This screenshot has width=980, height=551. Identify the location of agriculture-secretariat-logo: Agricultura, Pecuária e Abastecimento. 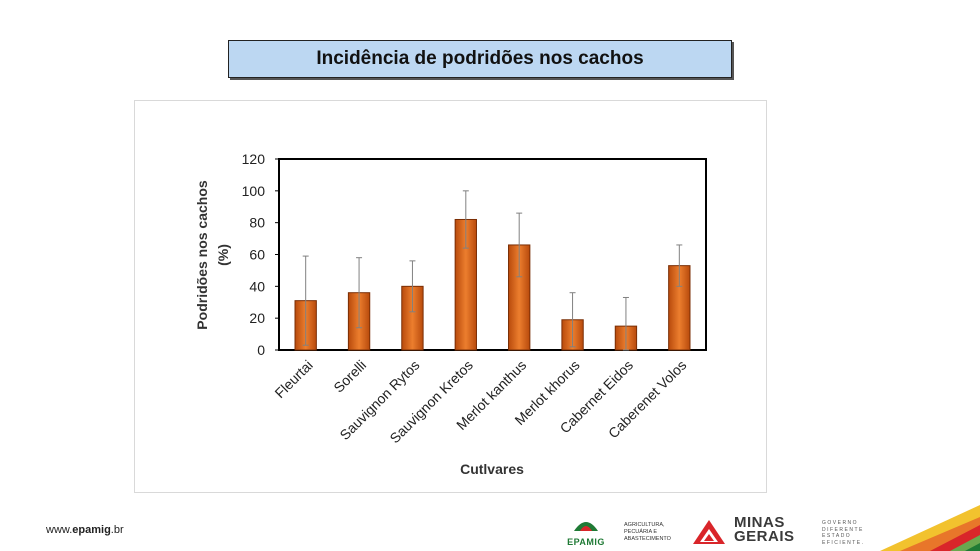
(657, 532).